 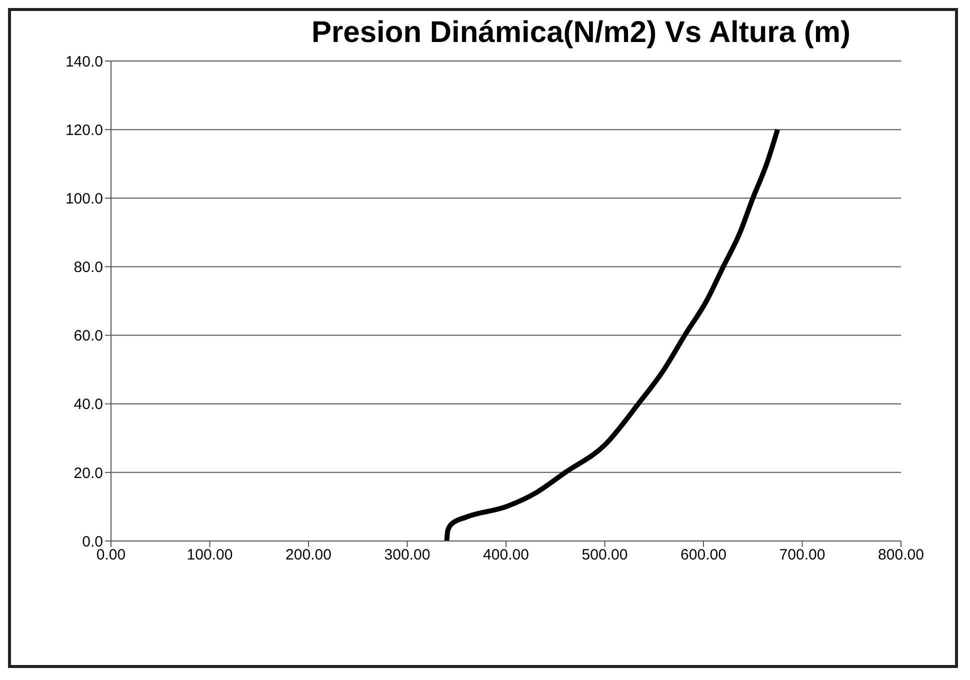 I want to click on y-tick-label: 120.0, so click(x=84, y=130).